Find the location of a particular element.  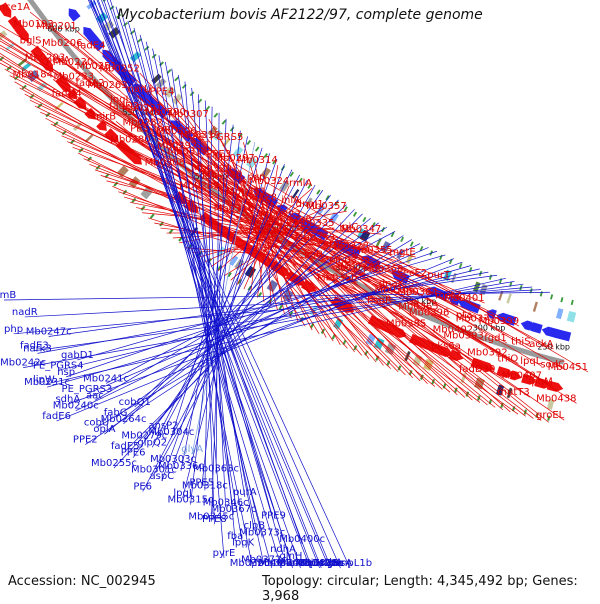

gene-label: lpqK is located at coordinates (243, 543).